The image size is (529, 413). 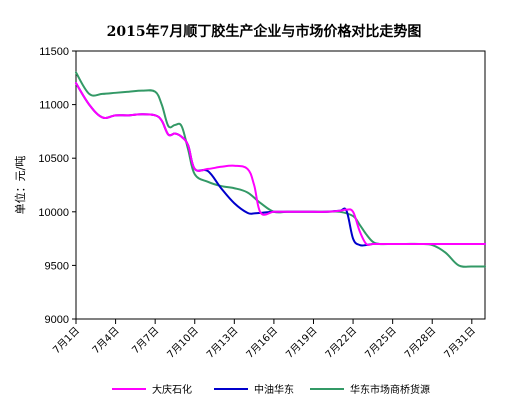 What do you see at coordinates (390, 389) in the screenshot?
I see `legend-label: 华东市场商桥货源` at bounding box center [390, 389].